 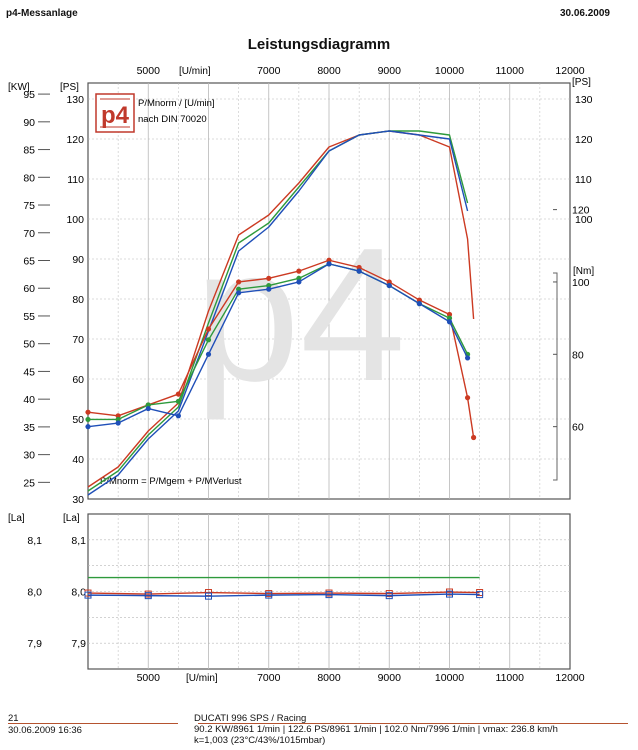 What do you see at coordinates (29, 95) in the screenshot?
I see `kw-tick: 95` at bounding box center [29, 95].